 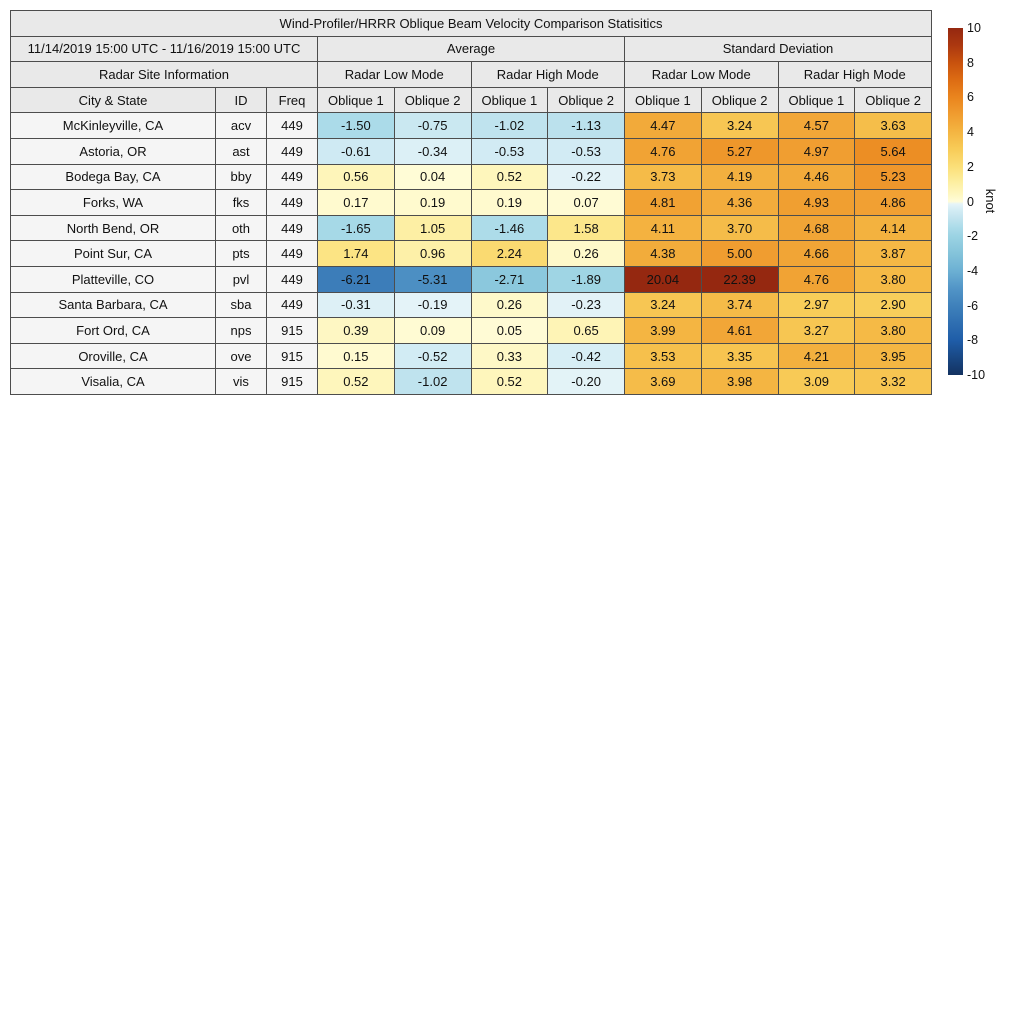 I want to click on value-cell: 4.97, so click(x=816, y=151).